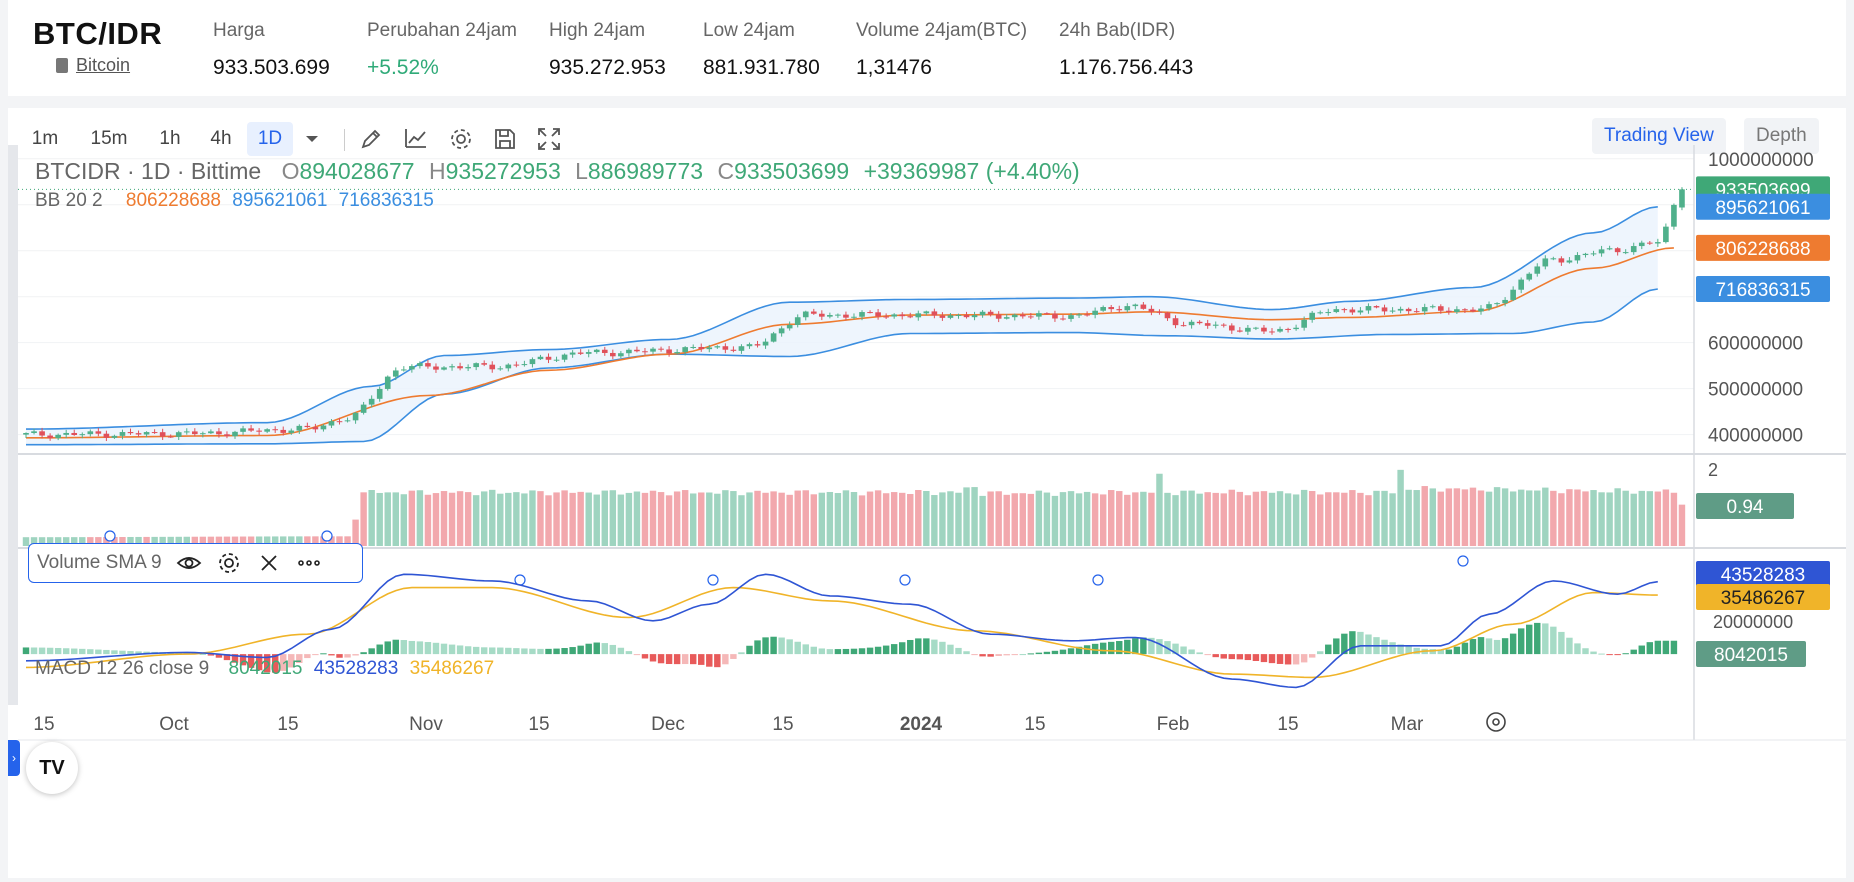 The height and width of the screenshot is (882, 1854). What do you see at coordinates (189, 563) in the screenshot?
I see `eye-icon` at bounding box center [189, 563].